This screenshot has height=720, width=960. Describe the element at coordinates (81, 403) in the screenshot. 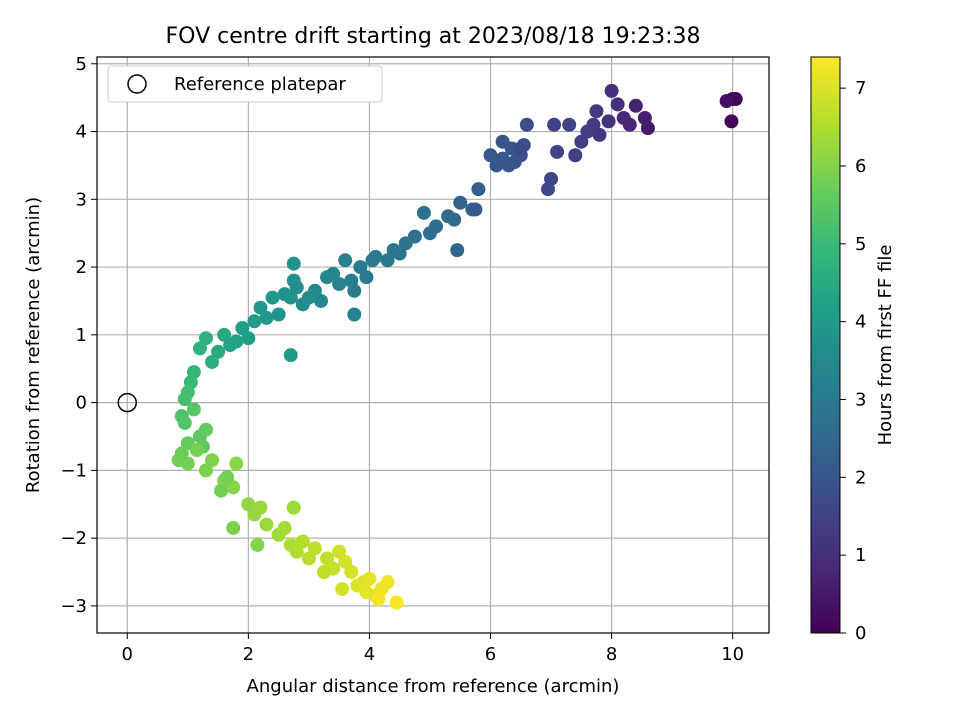

I see `y-tick-label: 0` at that location.